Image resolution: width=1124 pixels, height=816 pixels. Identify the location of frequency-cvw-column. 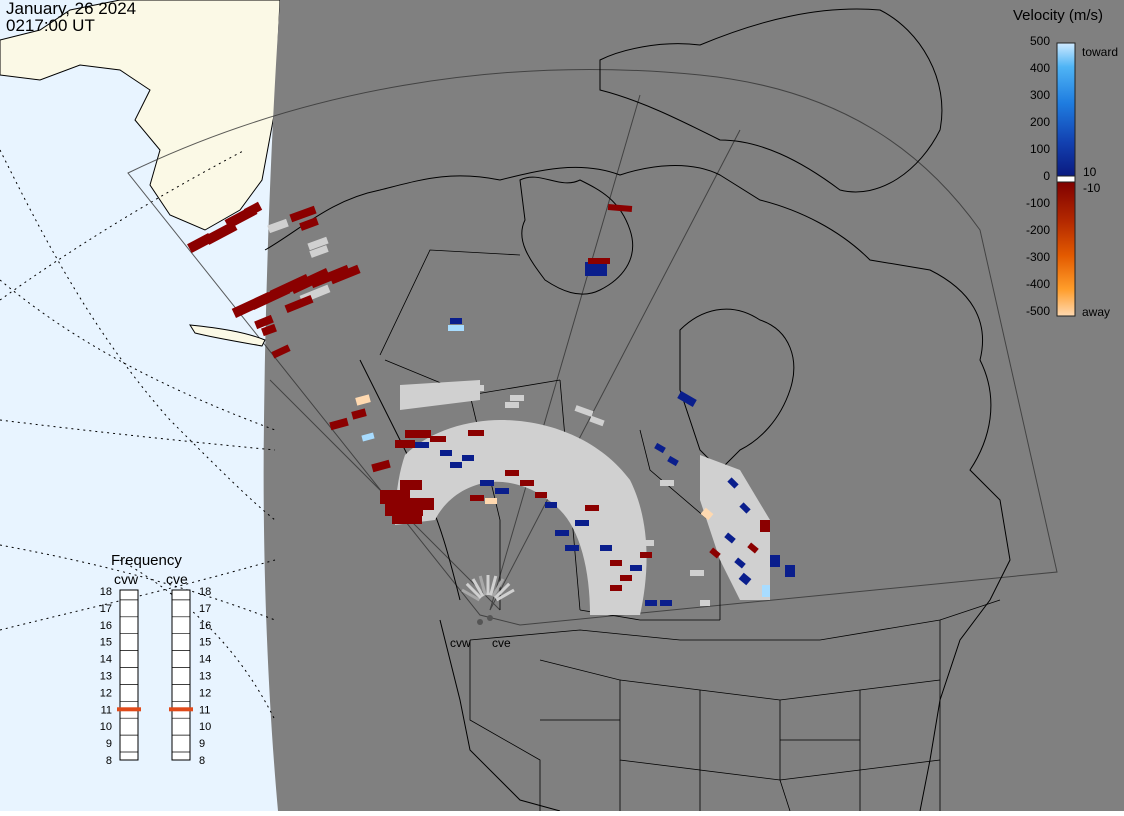
(129, 675).